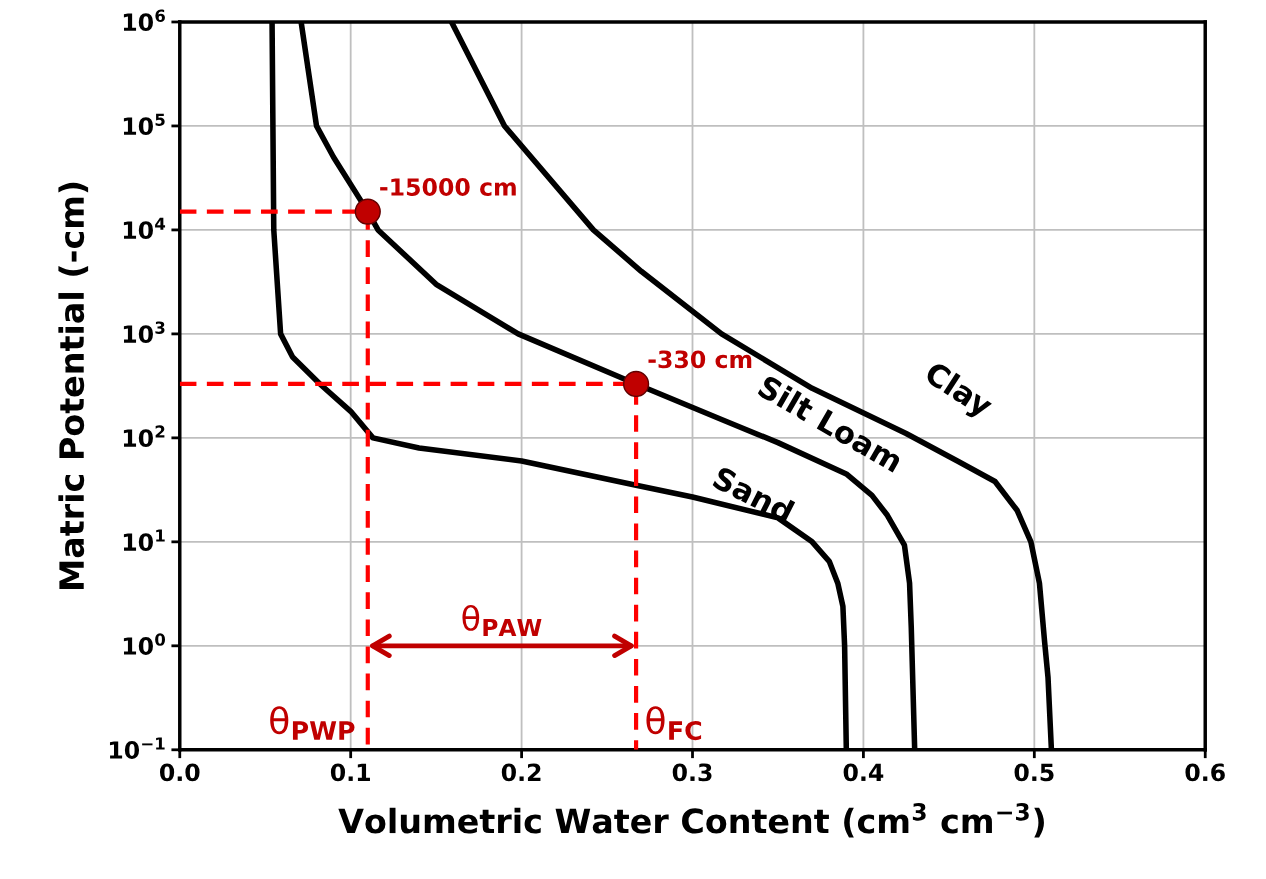 Image resolution: width=1266 pixels, height=879 pixels. I want to click on y-axis-title: Matric Potential (-cm), so click(73, 385).